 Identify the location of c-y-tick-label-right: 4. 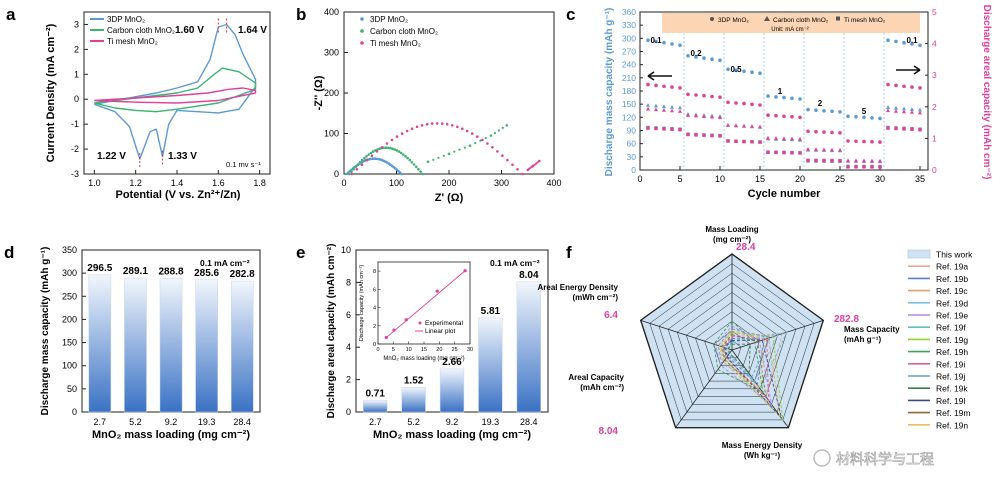
(934, 44).